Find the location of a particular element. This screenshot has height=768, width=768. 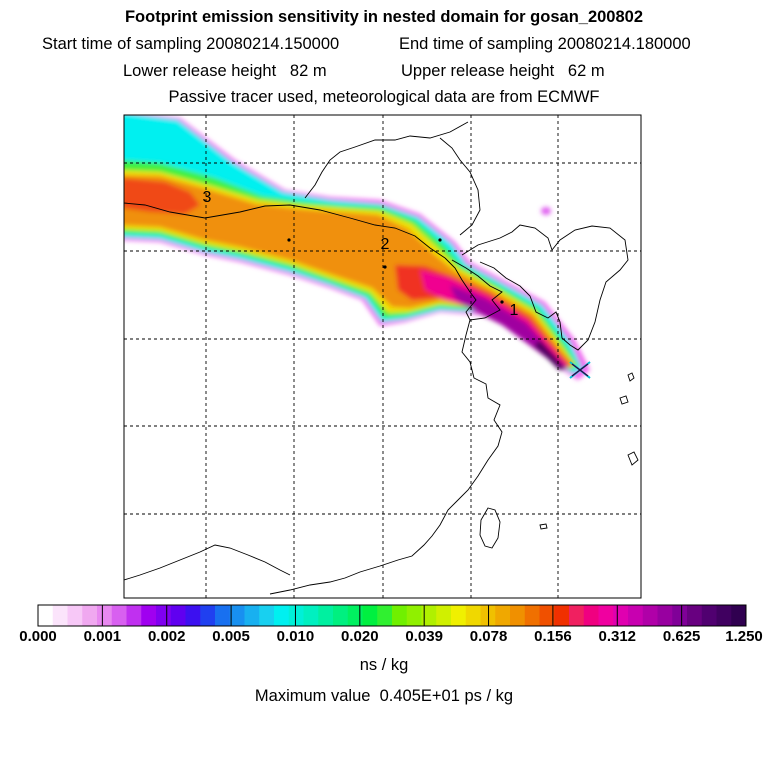

colorbar-tick-label: 0.312 is located at coordinates (617, 636).